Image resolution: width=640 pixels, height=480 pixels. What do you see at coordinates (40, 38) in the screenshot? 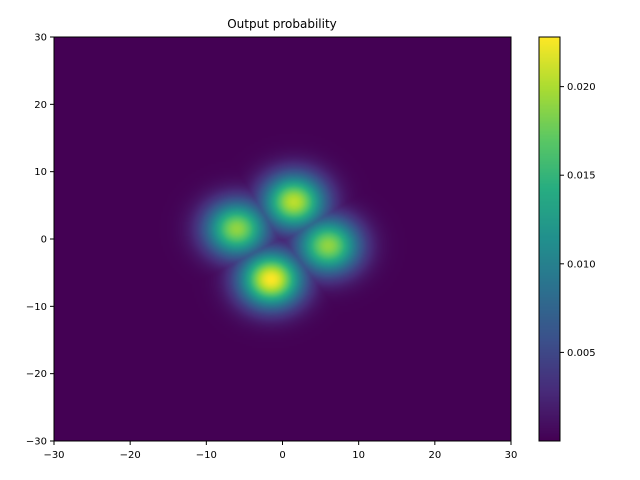
I see `y-tick-label: 30` at bounding box center [40, 38].